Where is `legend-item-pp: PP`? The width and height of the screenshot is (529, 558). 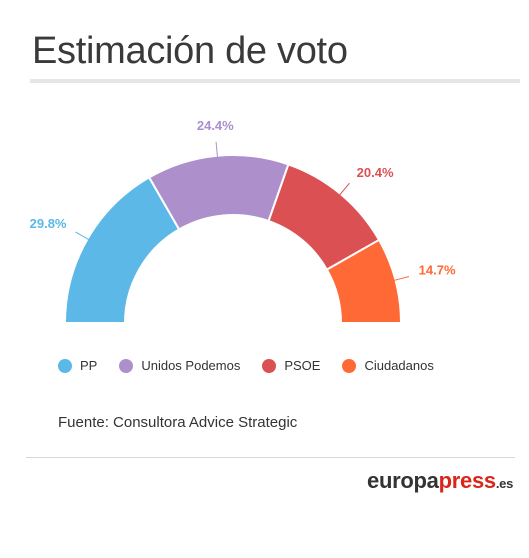
legend-item-pp: PP is located at coordinates (77, 365).